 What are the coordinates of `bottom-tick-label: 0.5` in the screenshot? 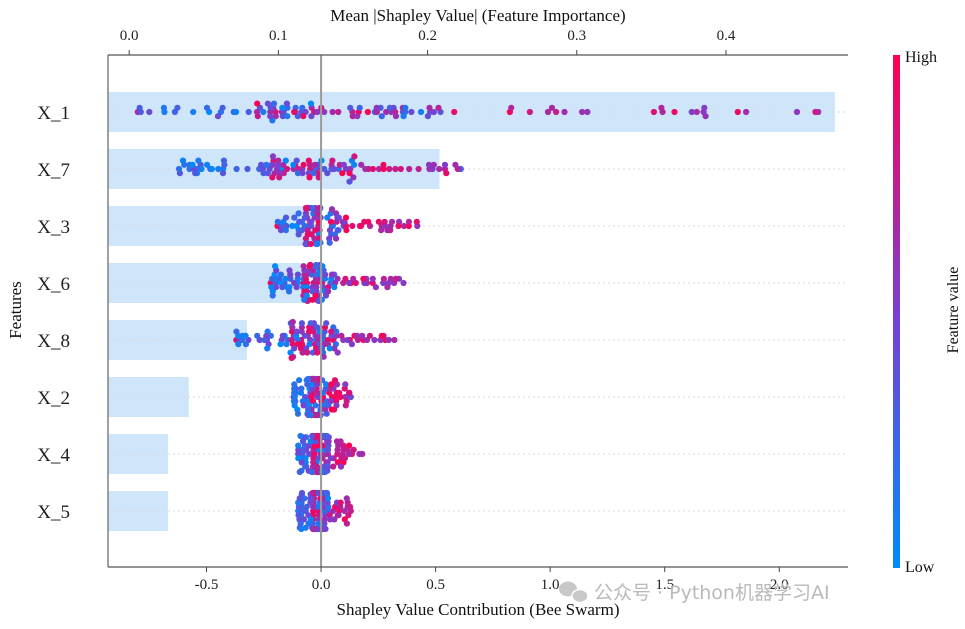 It's located at (435, 585).